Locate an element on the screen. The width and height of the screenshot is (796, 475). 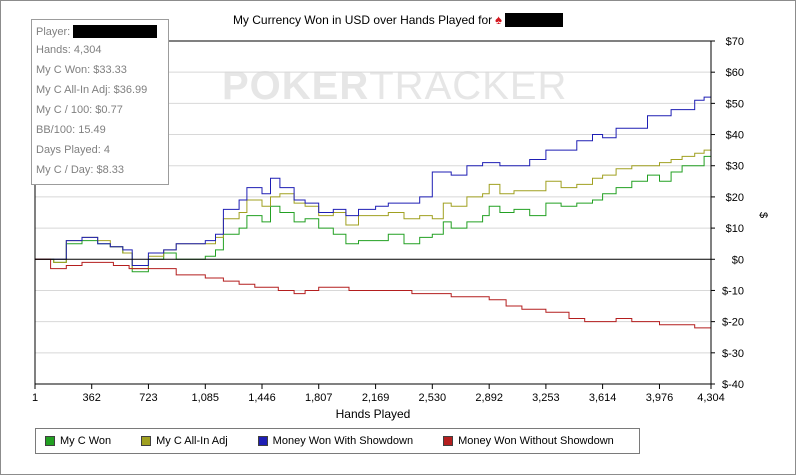
x-tick-label: 1,807 is located at coordinates (319, 398).